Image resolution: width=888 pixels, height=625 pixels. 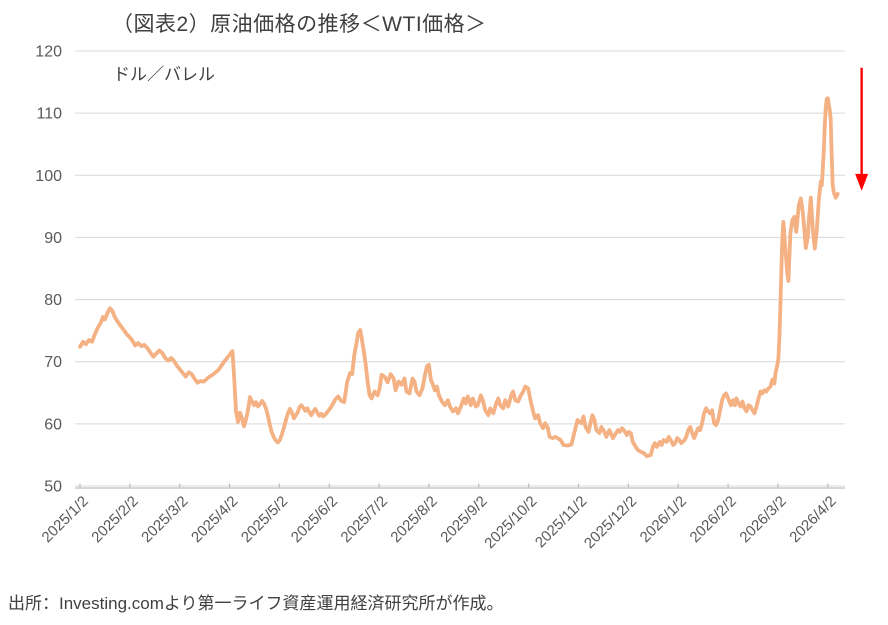 I want to click on y-tick-label: 110, so click(x=49, y=114).